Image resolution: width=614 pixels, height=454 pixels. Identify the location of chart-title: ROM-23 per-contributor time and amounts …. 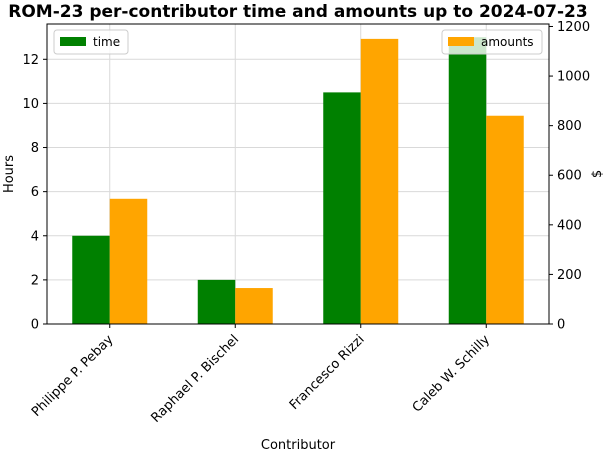
(297, 12).